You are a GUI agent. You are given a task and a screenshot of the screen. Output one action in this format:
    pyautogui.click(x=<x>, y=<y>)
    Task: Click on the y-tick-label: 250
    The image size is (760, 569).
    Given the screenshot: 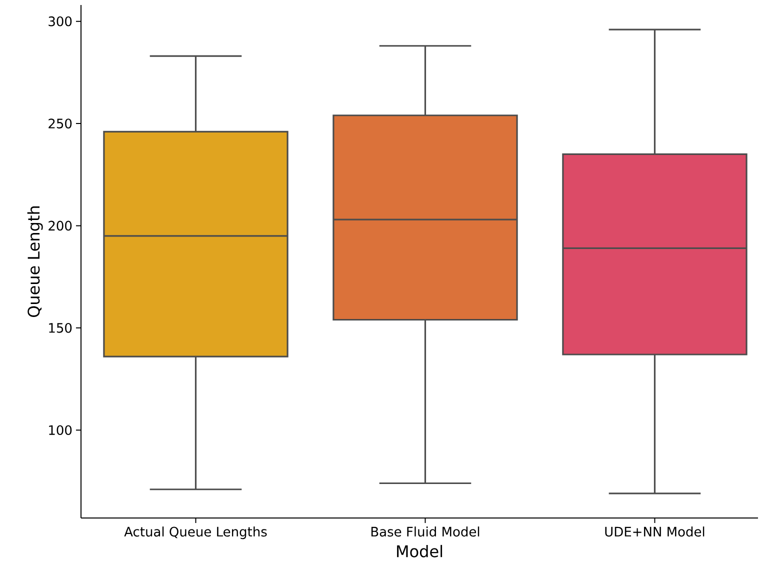 What is the action you would take?
    pyautogui.click(x=60, y=123)
    